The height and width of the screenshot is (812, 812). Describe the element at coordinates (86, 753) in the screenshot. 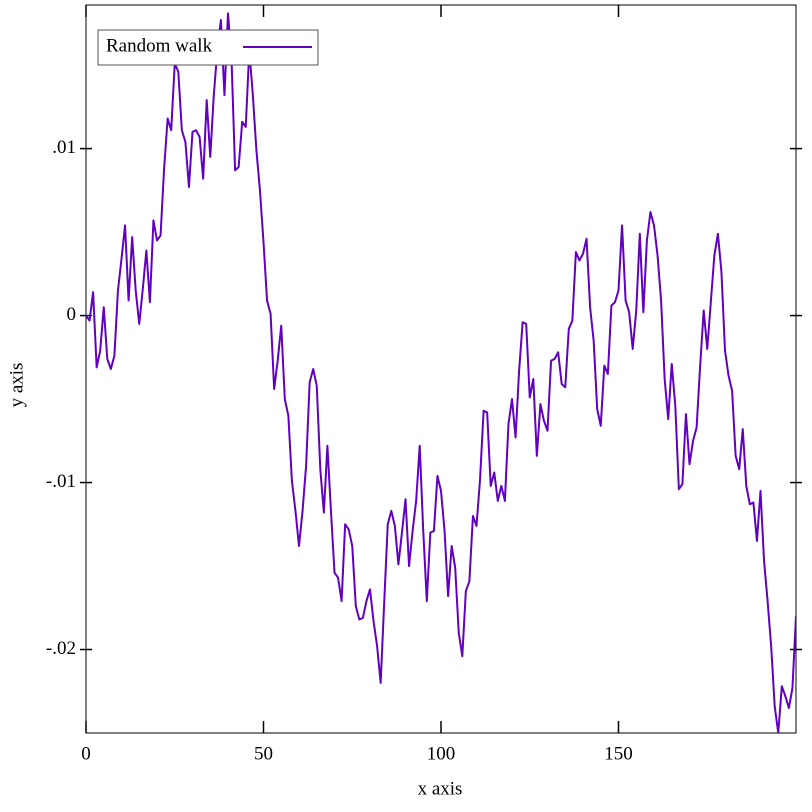

I see `x-tick-label: 0` at that location.